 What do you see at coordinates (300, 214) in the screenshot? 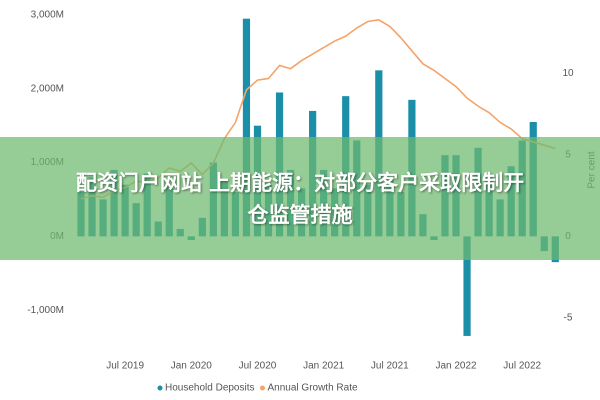
I see `banner-line: 仓监管措施` at bounding box center [300, 214].